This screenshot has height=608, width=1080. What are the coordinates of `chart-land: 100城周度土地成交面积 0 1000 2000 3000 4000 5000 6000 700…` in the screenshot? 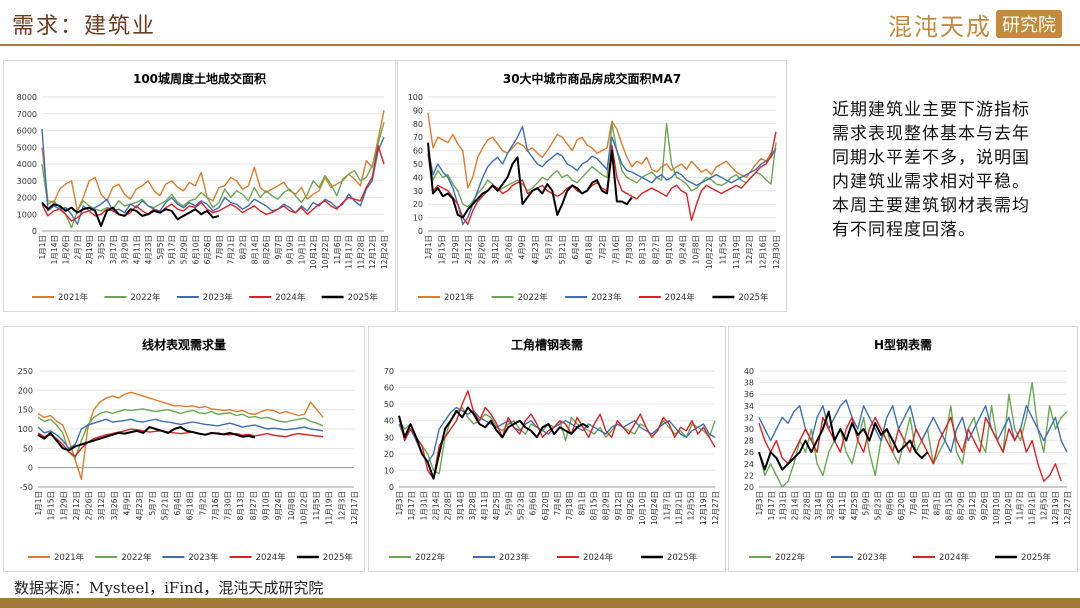 It's located at (203, 187).